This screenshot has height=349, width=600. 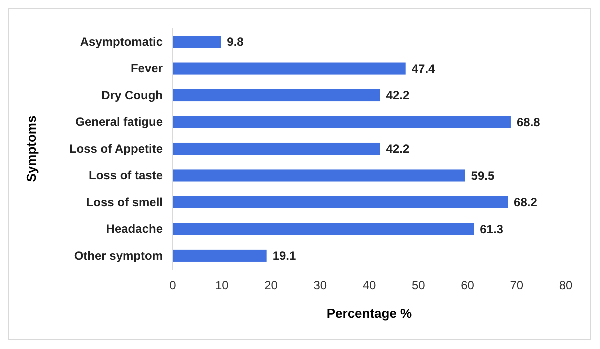 I want to click on x-tick-label: 50, so click(x=419, y=285).